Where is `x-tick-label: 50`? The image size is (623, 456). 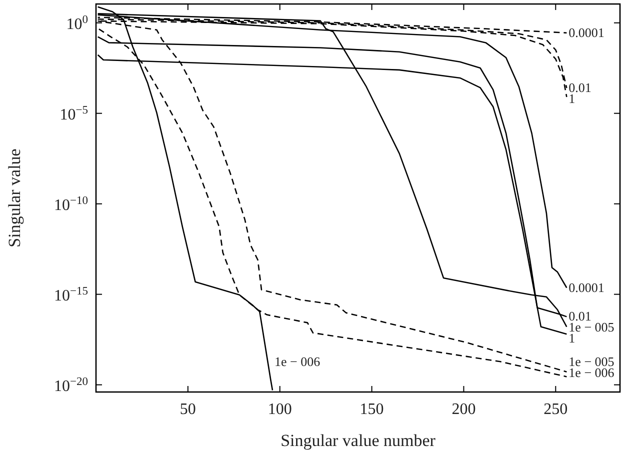
x-tick-label: 50 is located at coordinates (188, 409).